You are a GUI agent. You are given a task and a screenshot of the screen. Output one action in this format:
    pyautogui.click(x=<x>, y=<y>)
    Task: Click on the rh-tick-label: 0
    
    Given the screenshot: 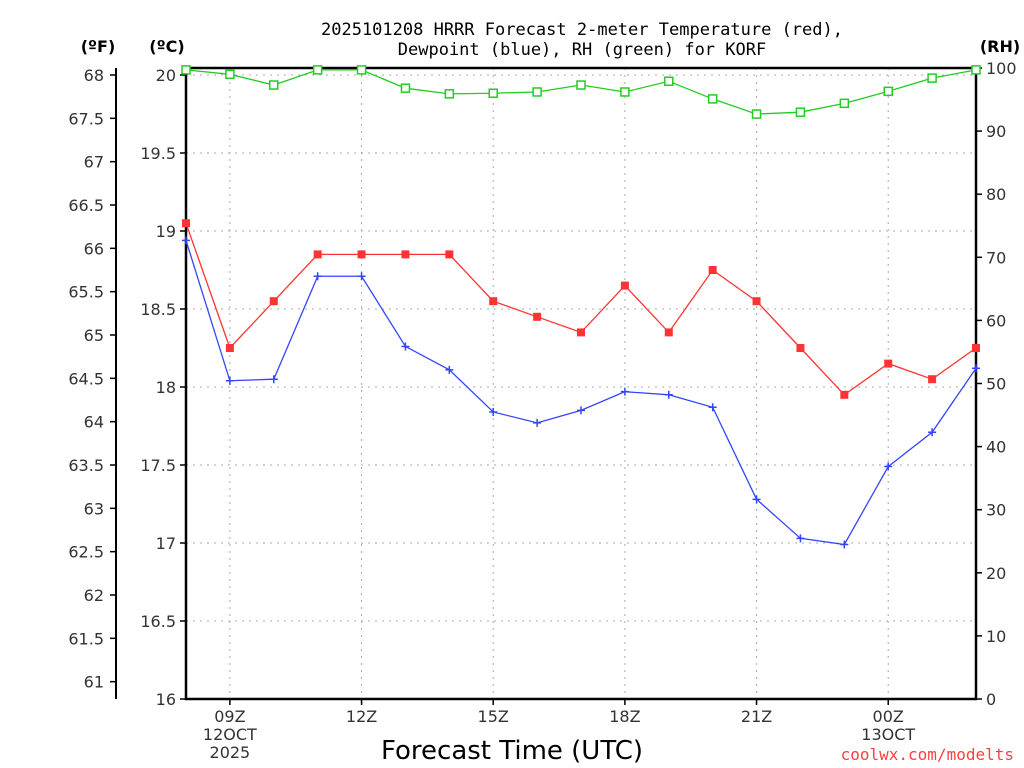 What is the action you would take?
    pyautogui.click(x=991, y=699)
    